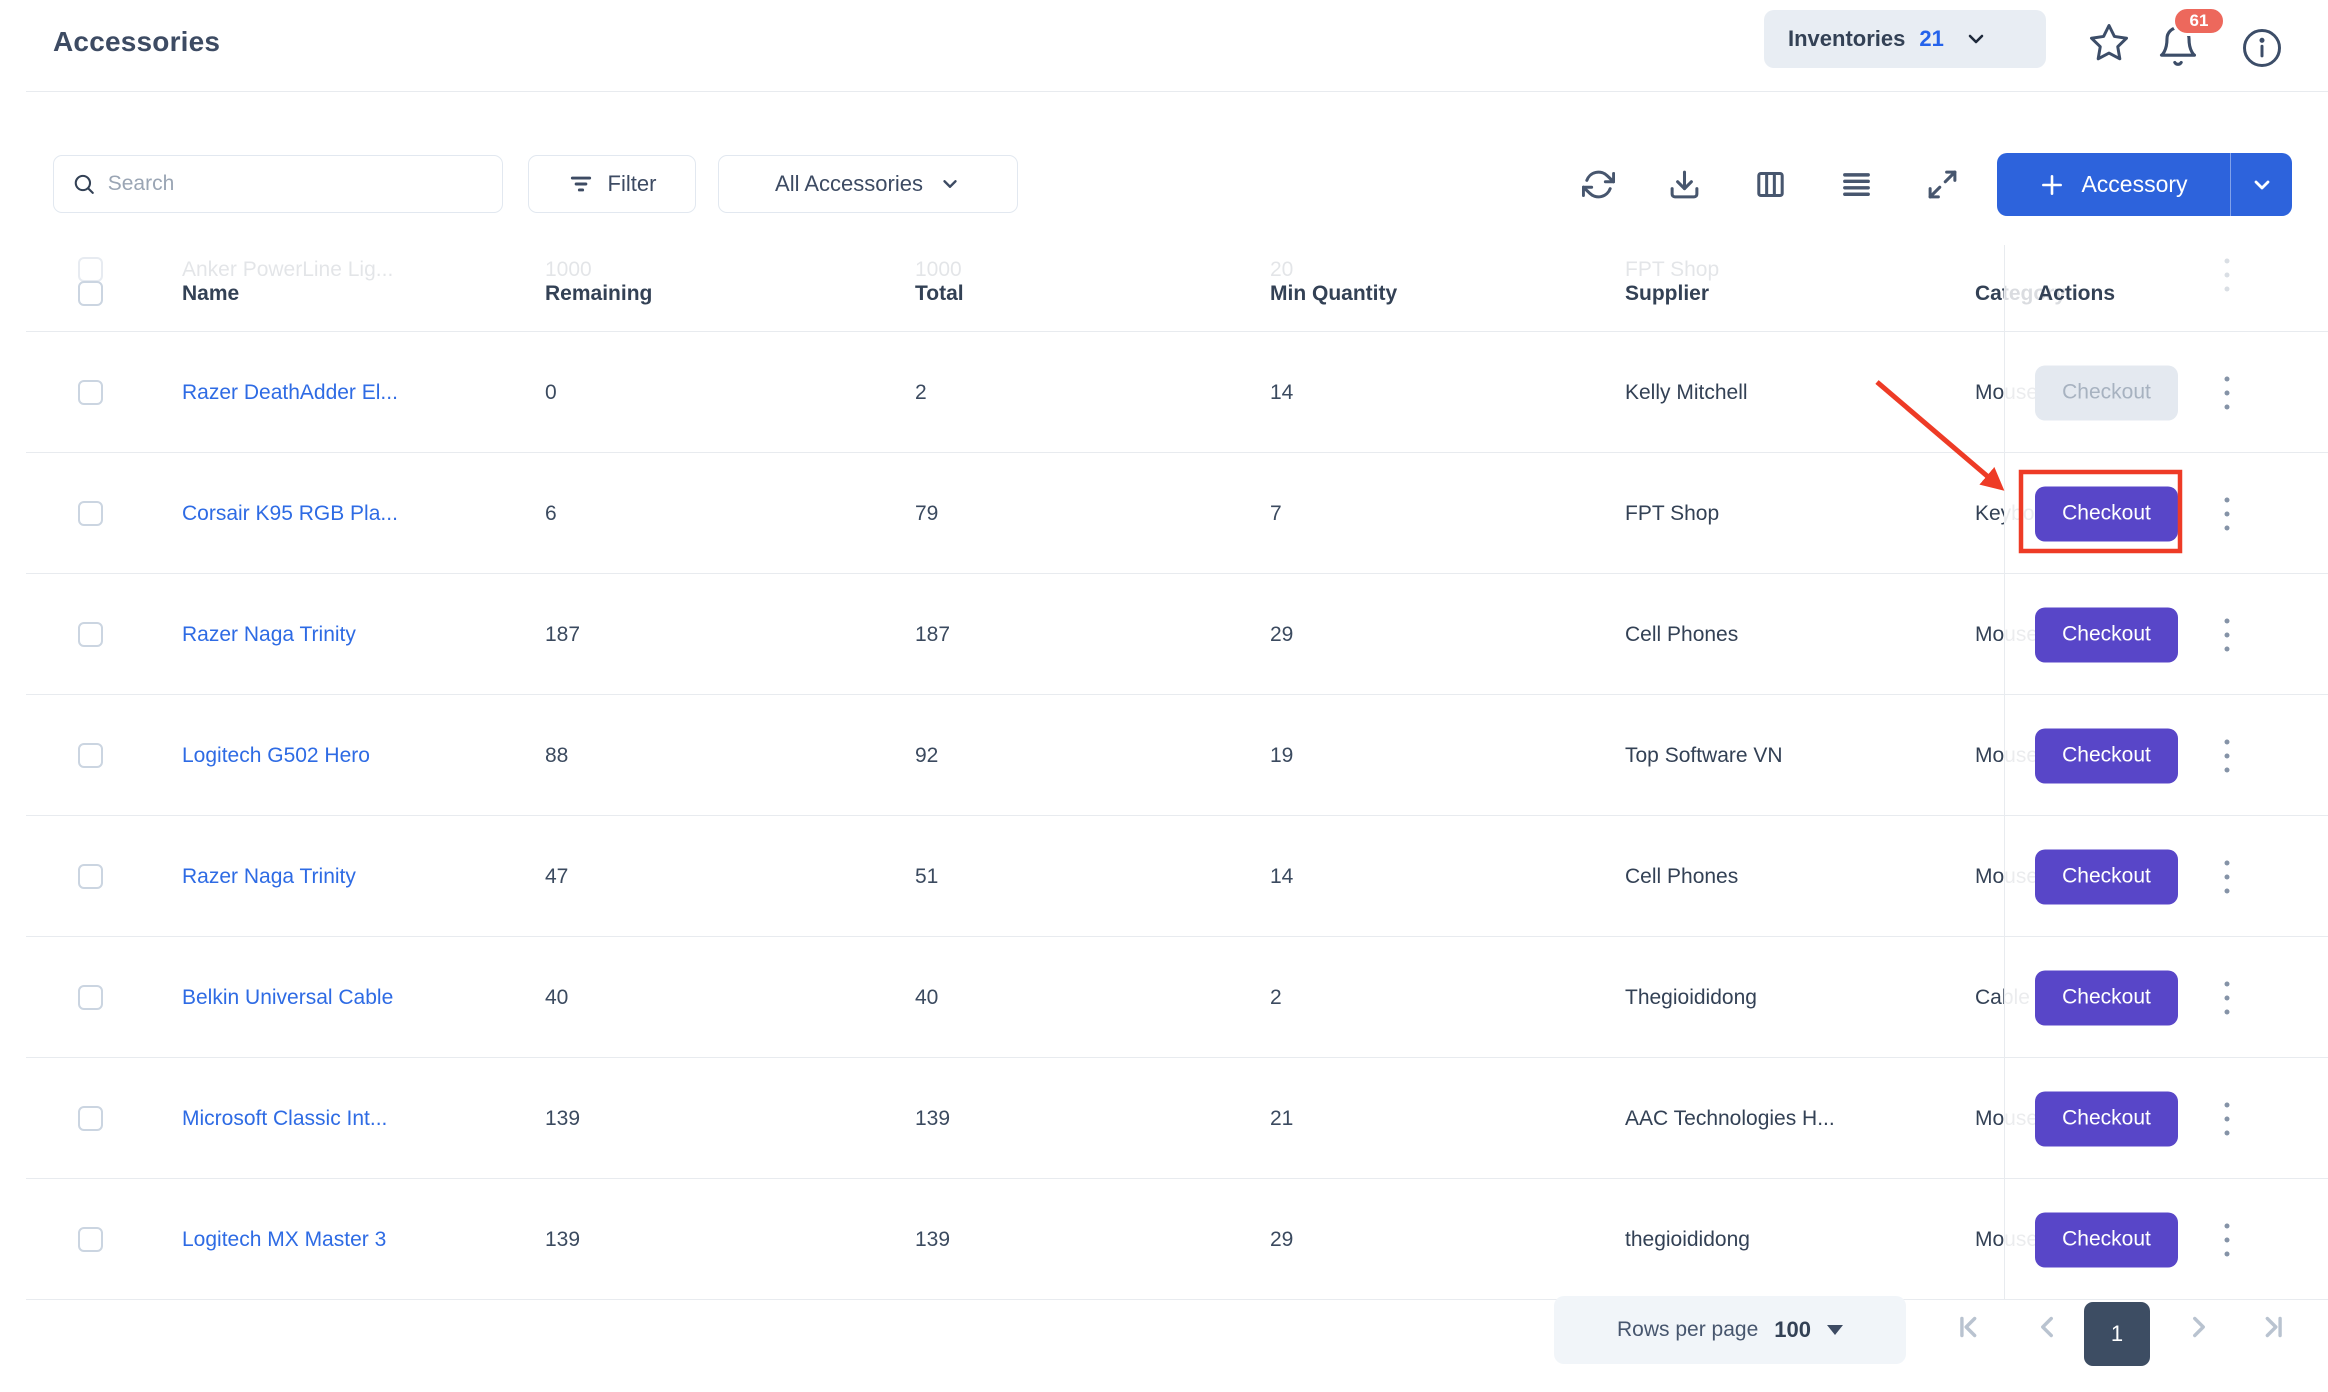 This screenshot has width=2328, height=1392. Describe the element at coordinates (551, 513) in the screenshot. I see `cell-remaining: 6` at that location.